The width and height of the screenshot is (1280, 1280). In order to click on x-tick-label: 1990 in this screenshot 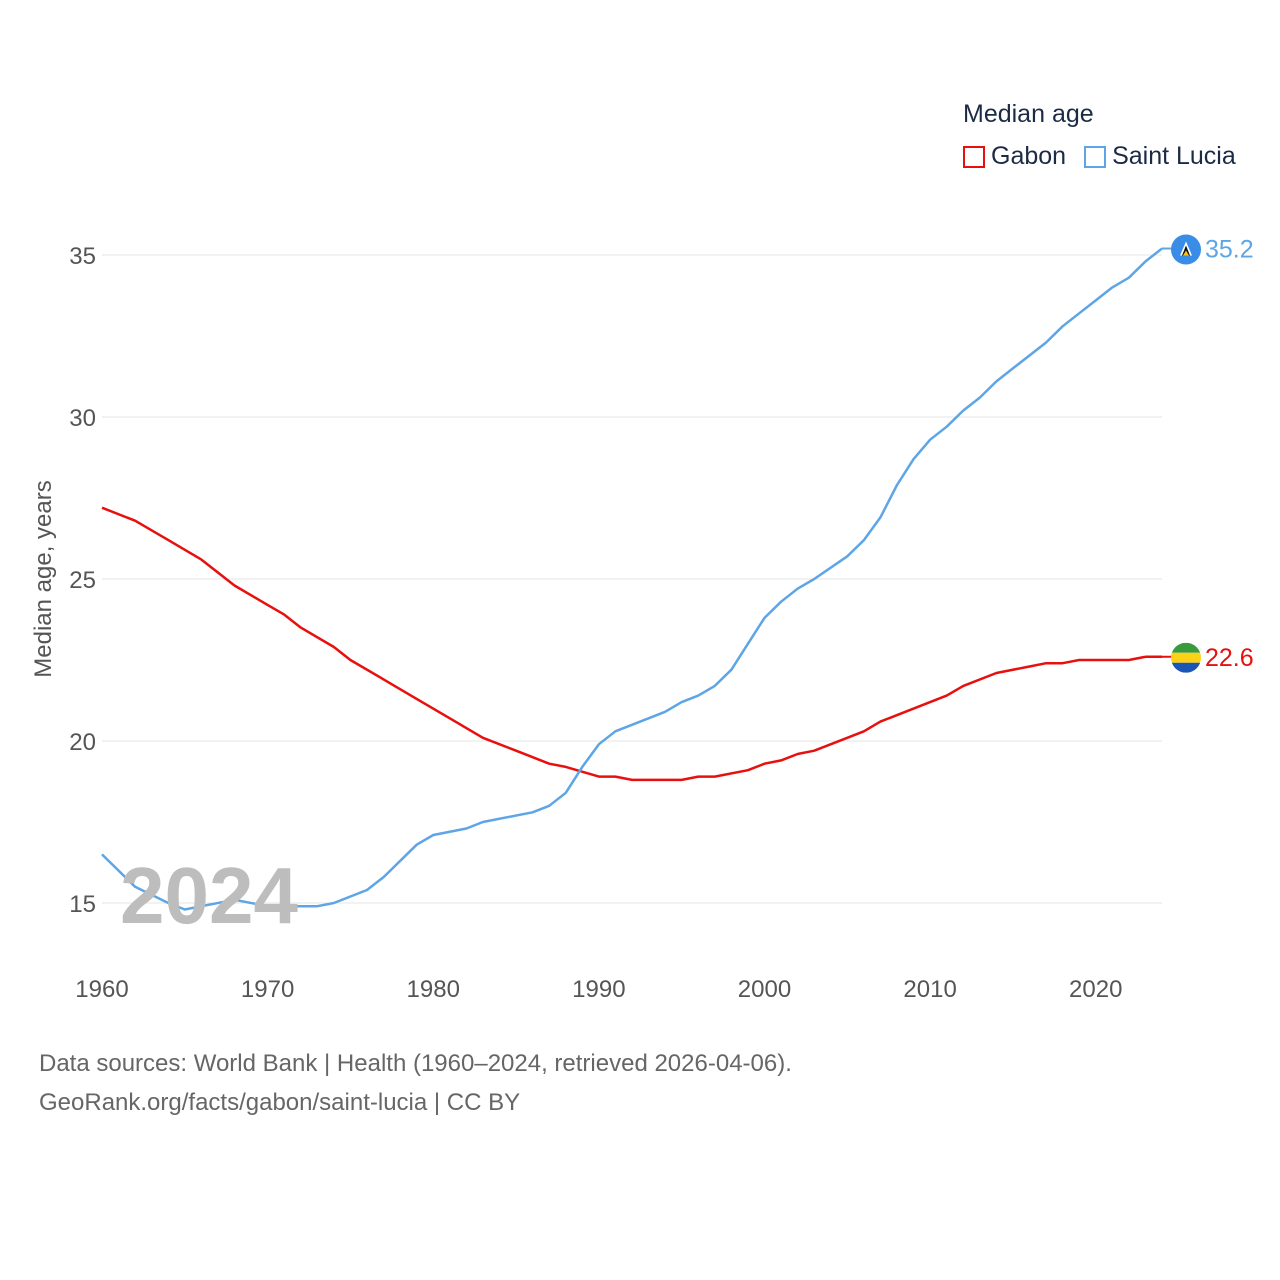, I will do `click(598, 989)`.